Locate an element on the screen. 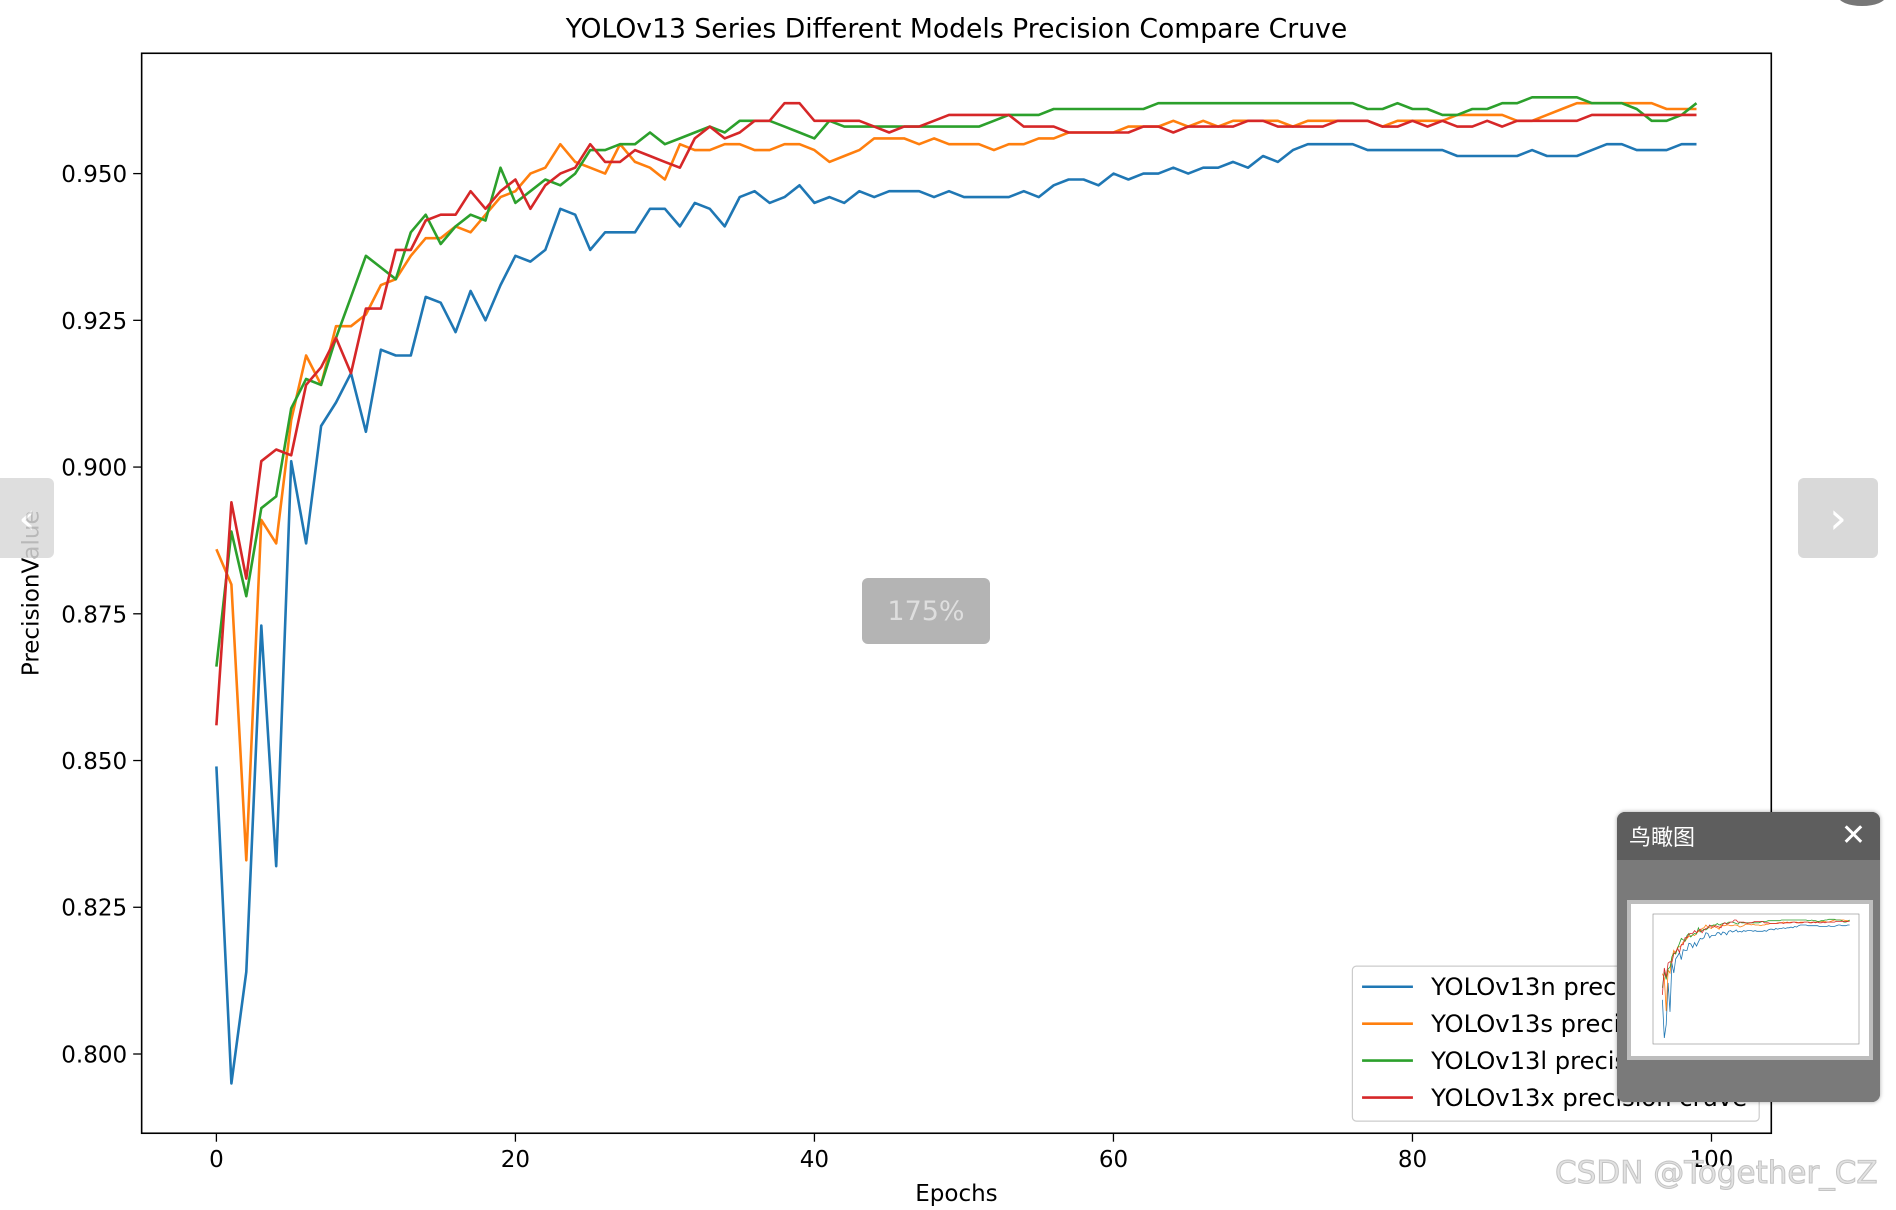 This screenshot has height=1210, width=1896. birdseye-panel: 鸟瞰图 ✕ is located at coordinates (1748, 957).